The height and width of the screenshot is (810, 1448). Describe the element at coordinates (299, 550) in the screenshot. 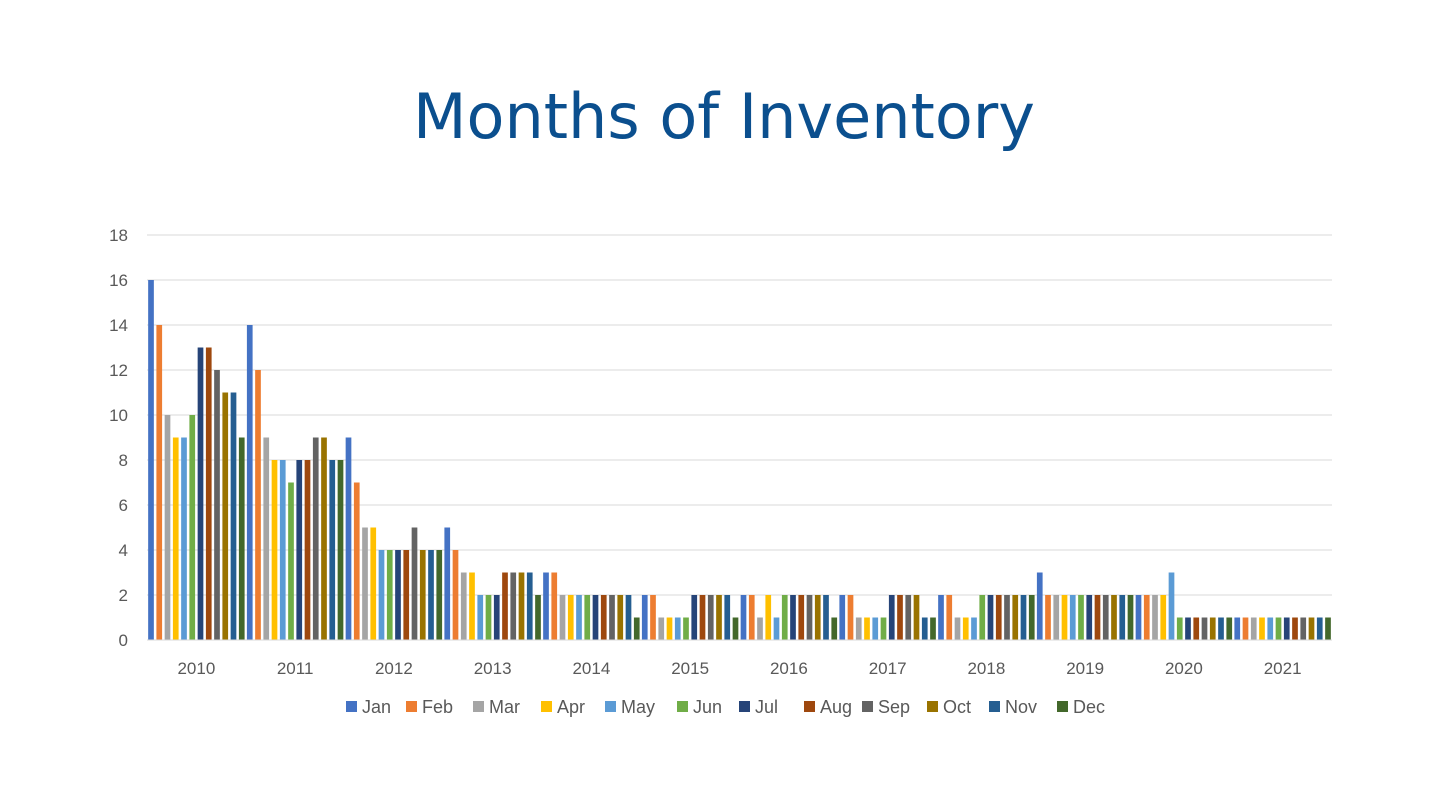

I see `bar-2011-jul` at that location.